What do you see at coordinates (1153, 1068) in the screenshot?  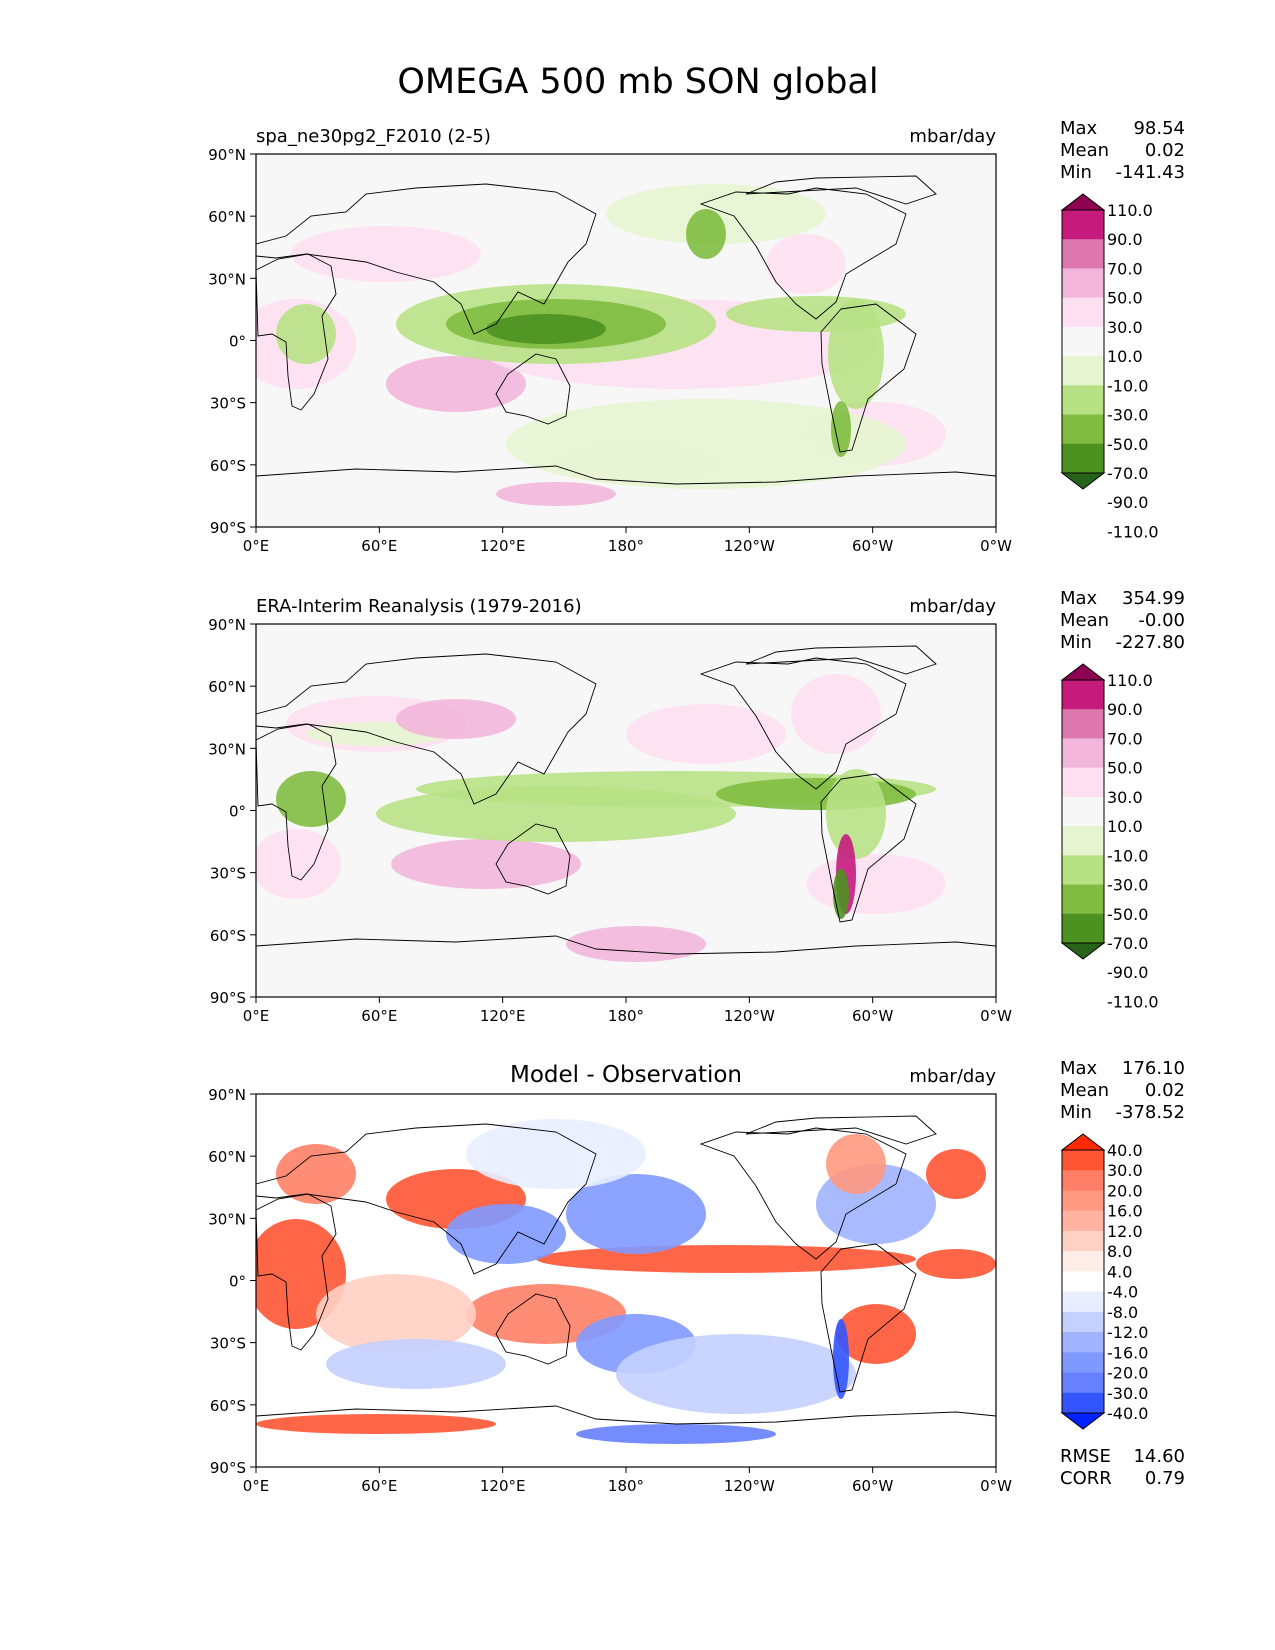 I see `stat-value: 176.10` at bounding box center [1153, 1068].